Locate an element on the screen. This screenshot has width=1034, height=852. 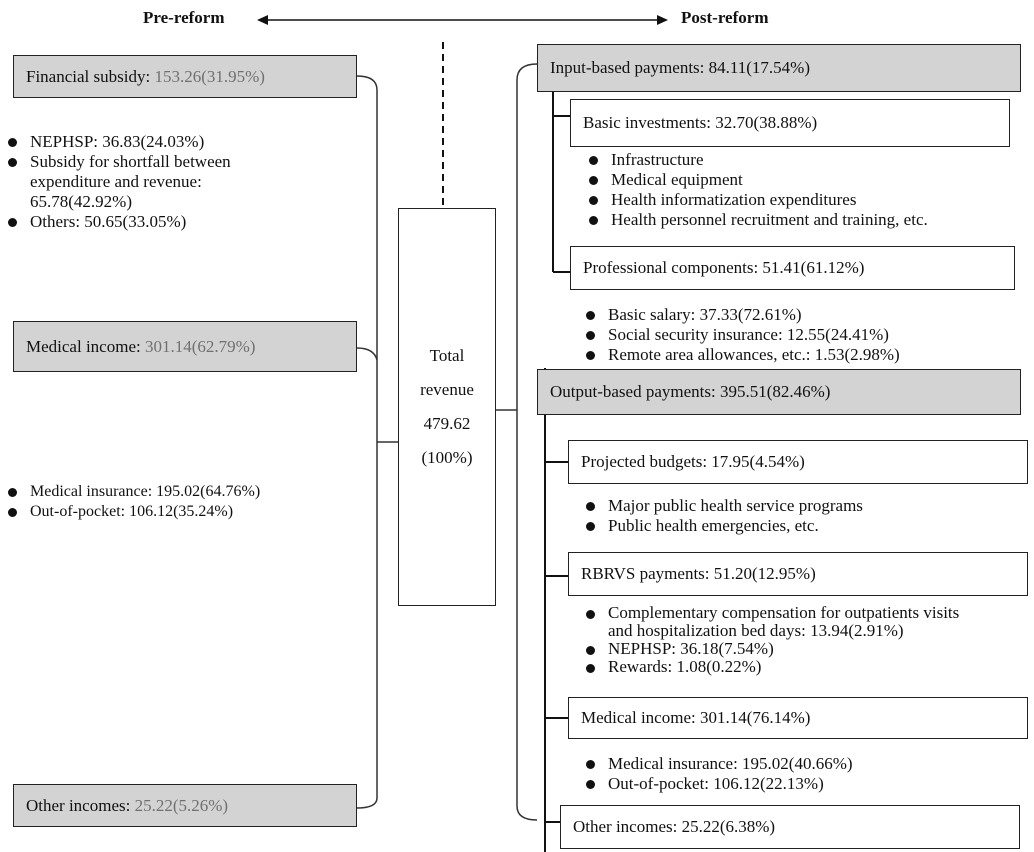
list-item: Public health emergencies, etc. is located at coordinates (806, 526).